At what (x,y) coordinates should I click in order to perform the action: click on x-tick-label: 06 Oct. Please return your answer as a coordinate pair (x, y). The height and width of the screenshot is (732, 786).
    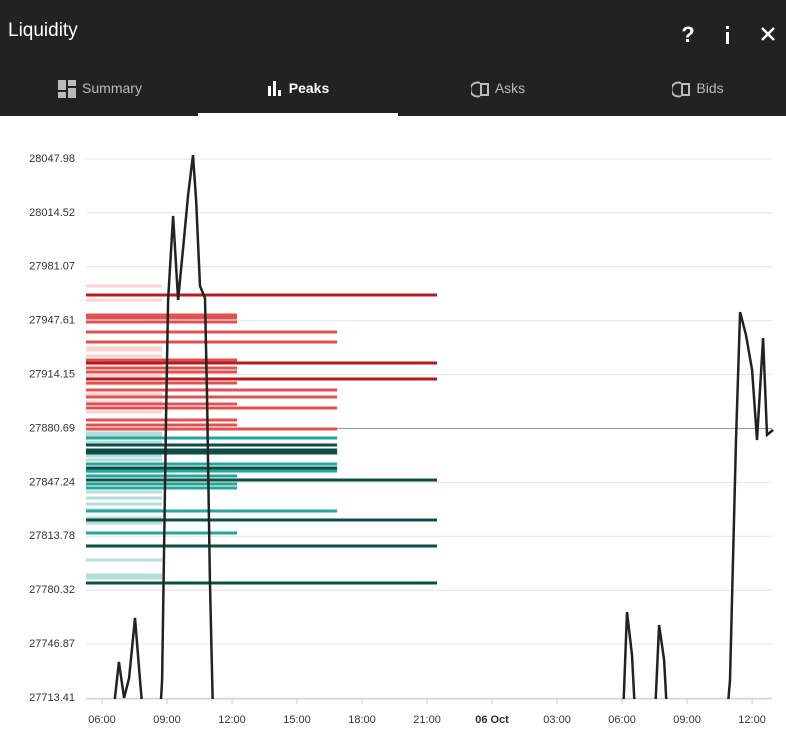
    Looking at the image, I should click on (492, 720).